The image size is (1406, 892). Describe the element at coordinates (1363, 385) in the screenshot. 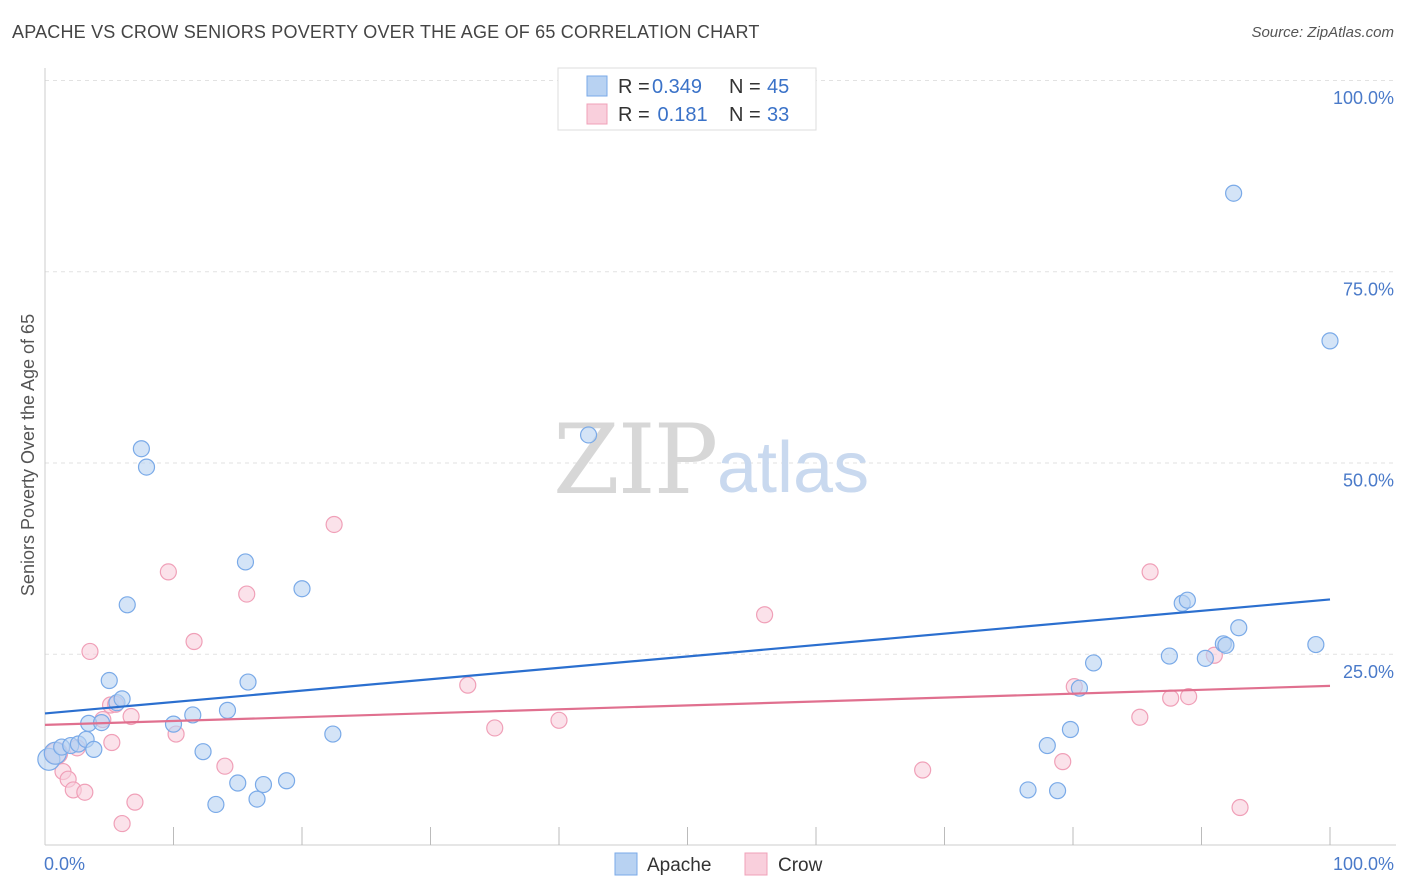

I see `y-tick-labels: 100.0% 75.0% 50.0% 25.0%` at that location.